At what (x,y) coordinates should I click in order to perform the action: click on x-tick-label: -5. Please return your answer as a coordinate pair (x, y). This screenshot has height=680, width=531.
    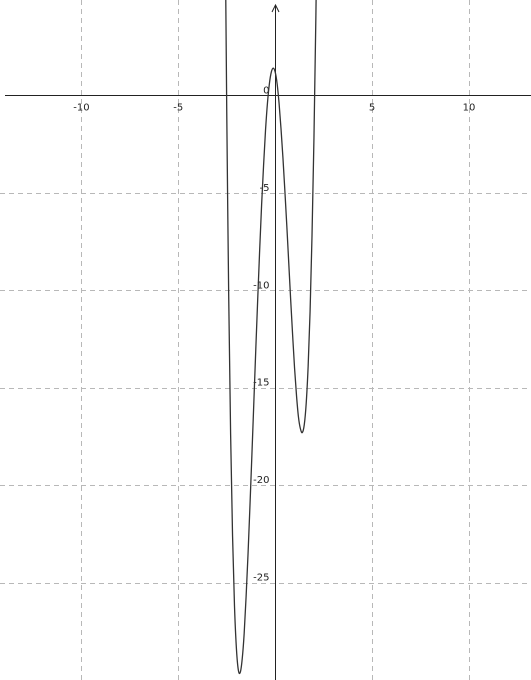
    Looking at the image, I should click on (178, 108).